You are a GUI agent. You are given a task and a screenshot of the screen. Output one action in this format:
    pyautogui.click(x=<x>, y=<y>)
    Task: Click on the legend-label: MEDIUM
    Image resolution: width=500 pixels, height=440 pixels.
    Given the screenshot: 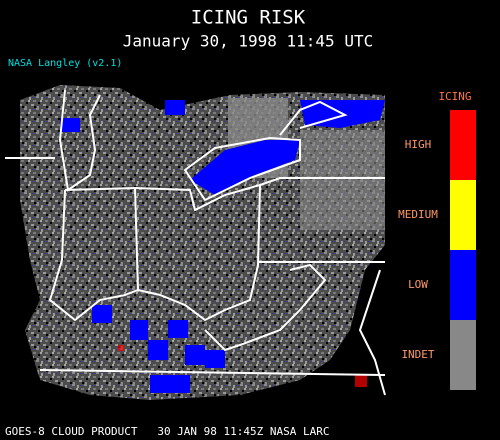 What is the action you would take?
    pyautogui.click(x=418, y=214)
    